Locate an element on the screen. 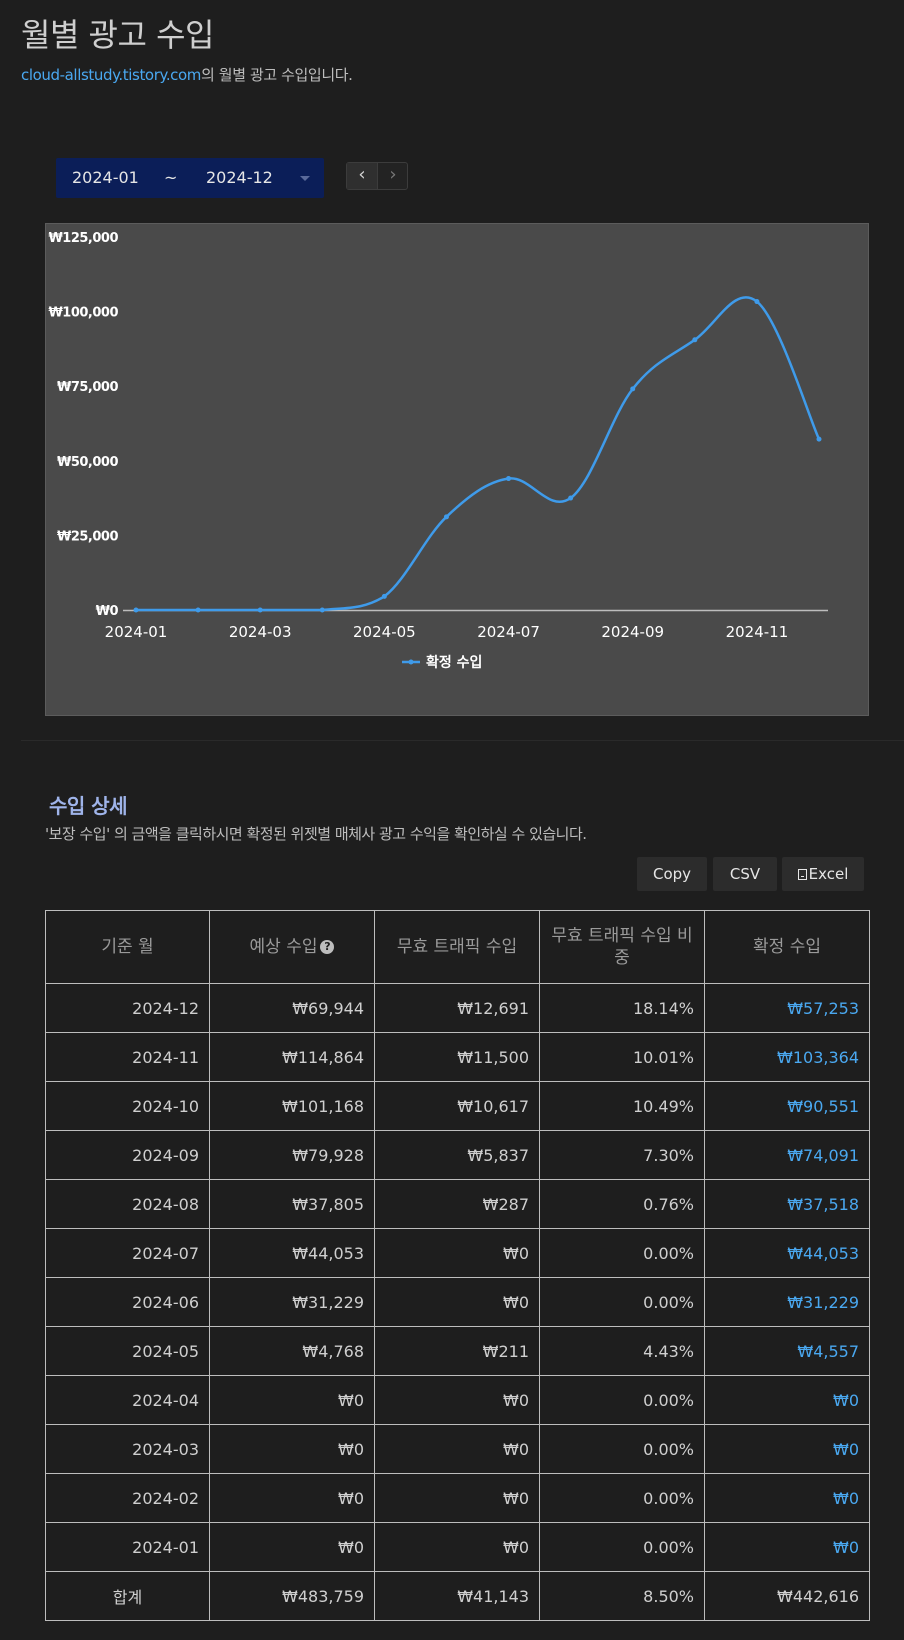  total-label: 합계 is located at coordinates (127, 1596).